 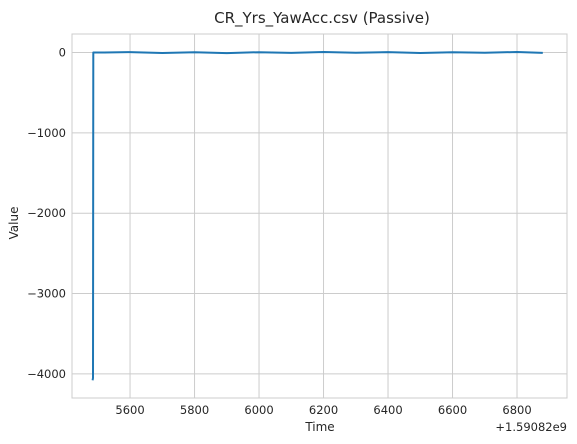 What do you see at coordinates (452, 410) in the screenshot?
I see `x-tick-label: 6600` at bounding box center [452, 410].